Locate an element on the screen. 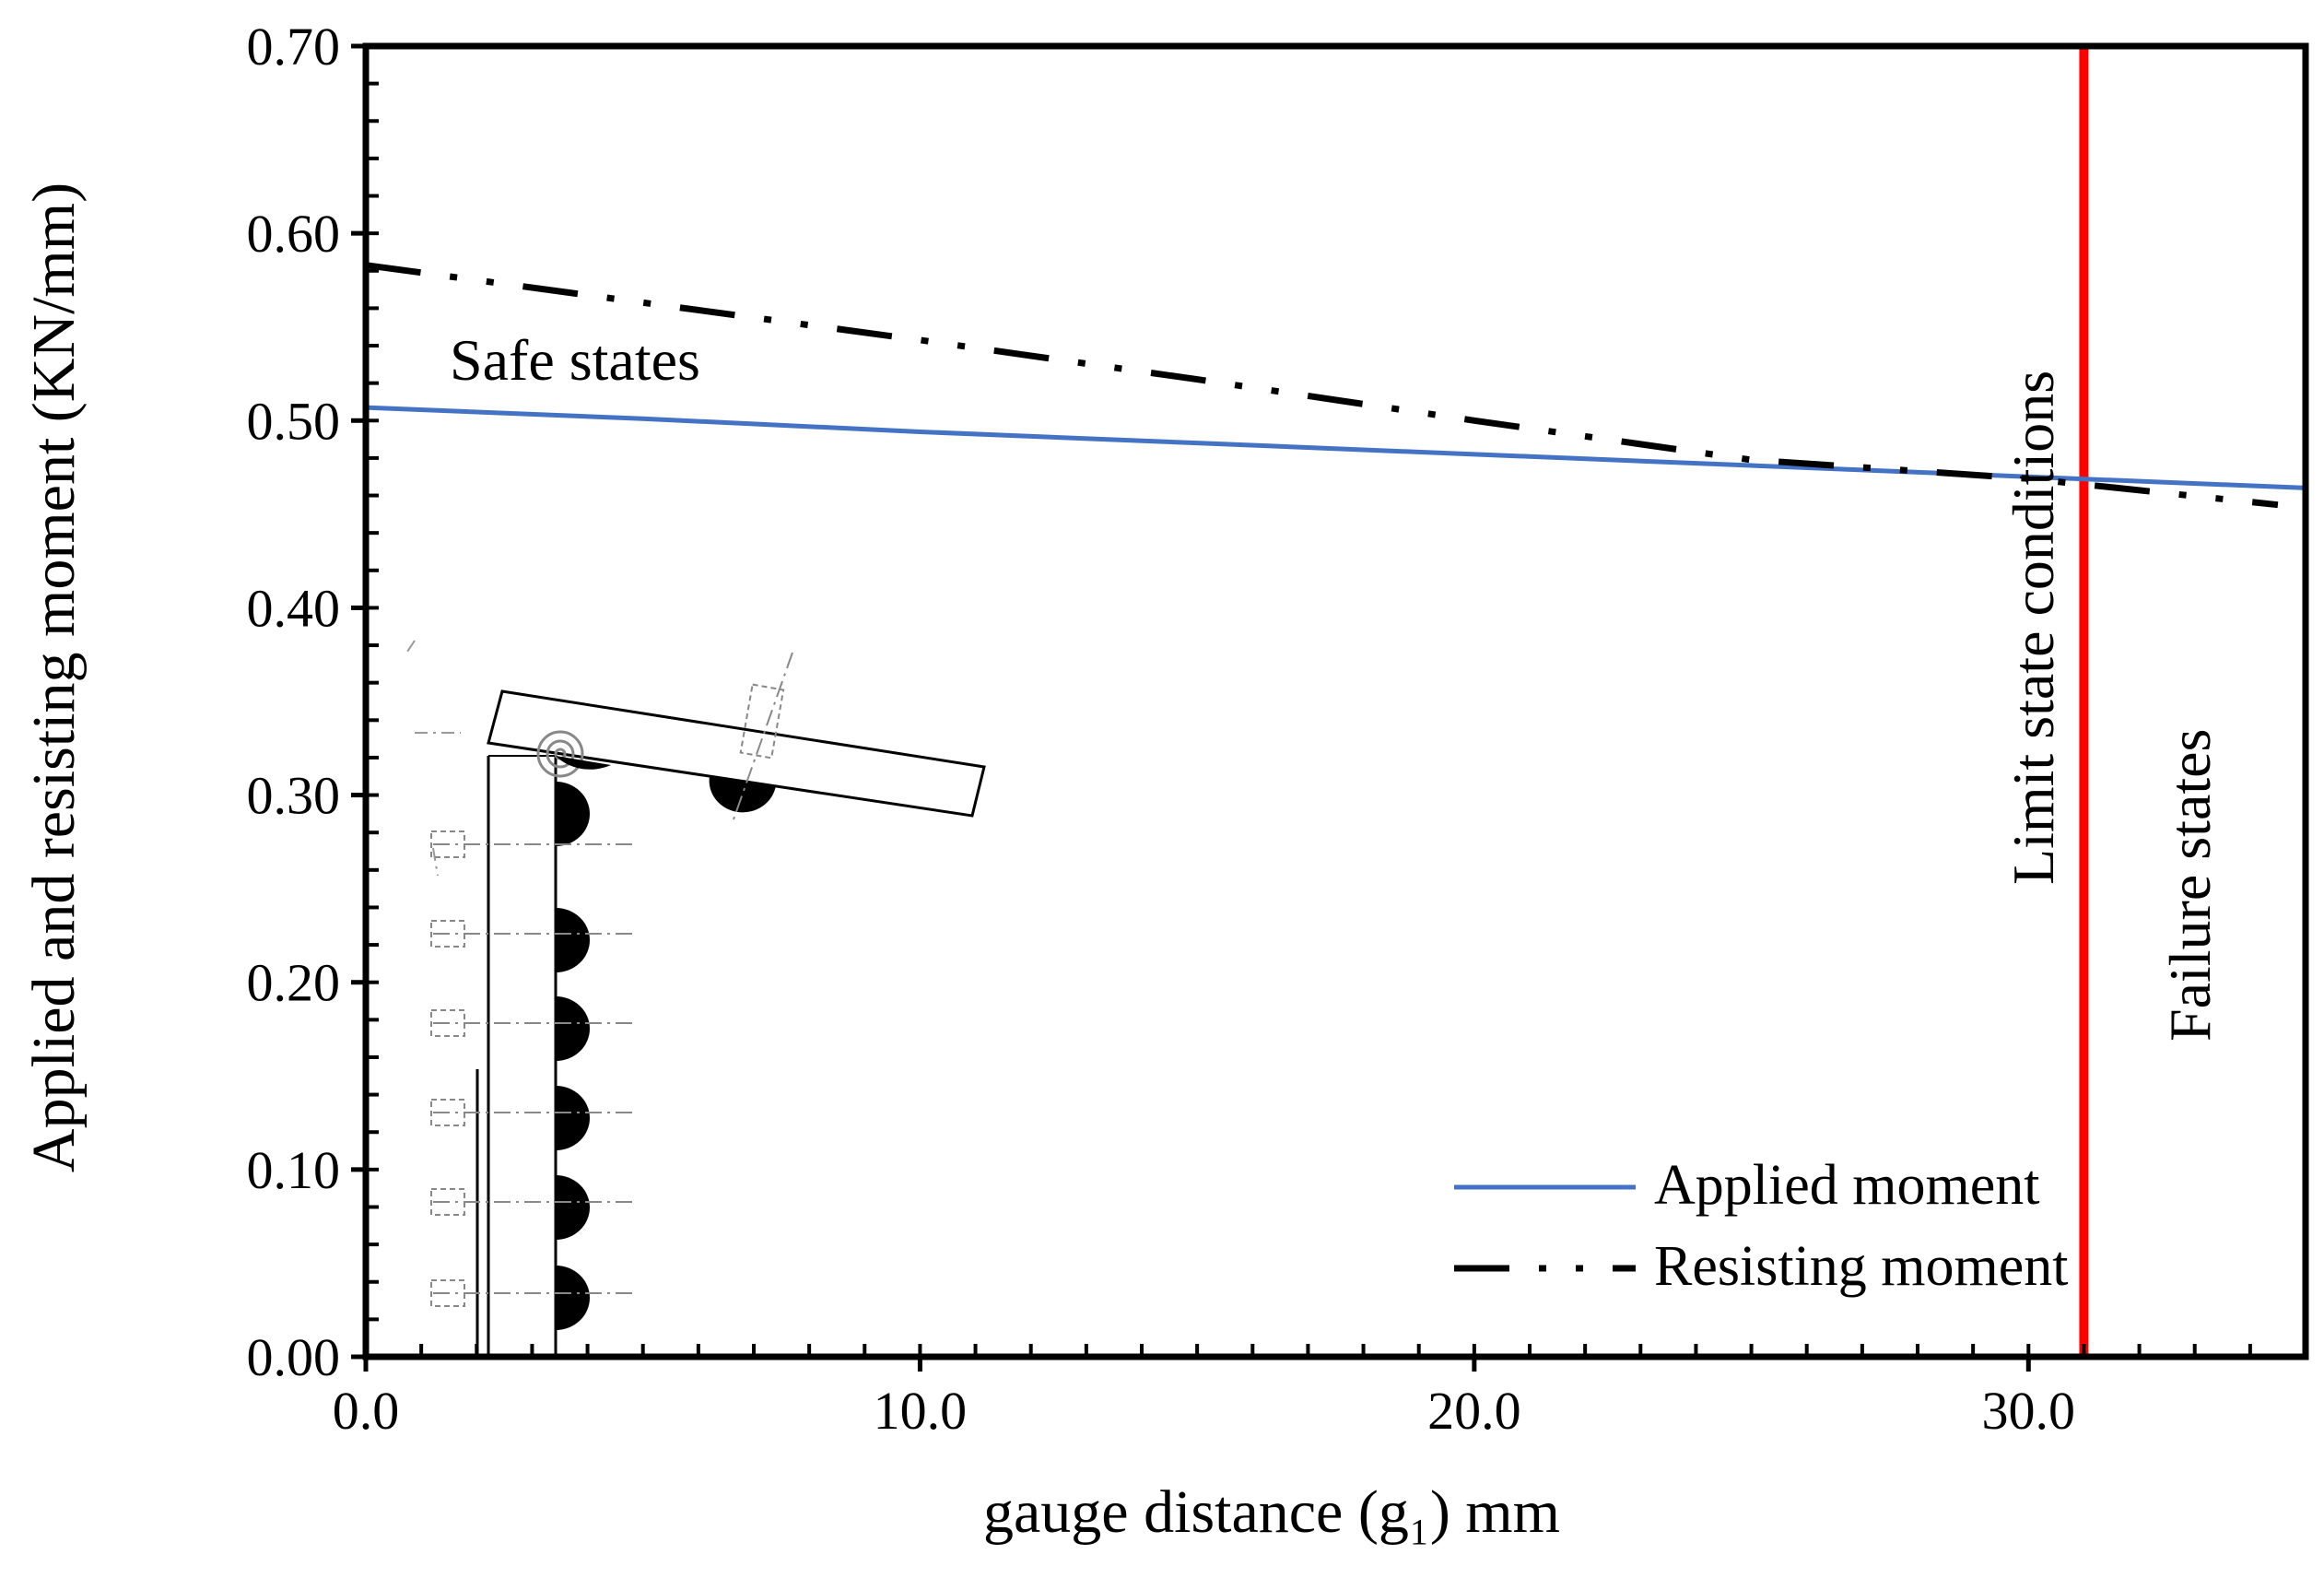 Image resolution: width=2324 pixels, height=1578 pixels. x-tick-label: 10.0 is located at coordinates (921, 1411).